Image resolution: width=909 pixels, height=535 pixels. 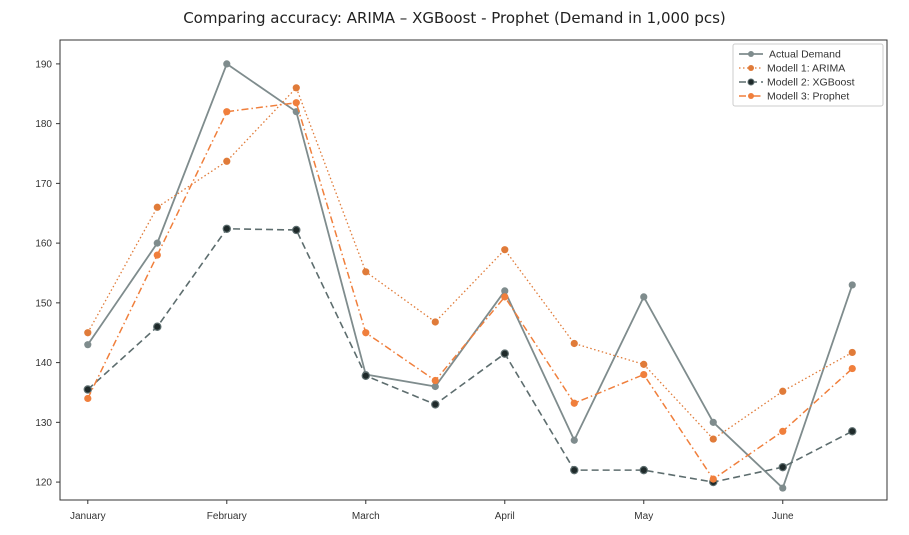 What do you see at coordinates (88, 516) in the screenshot?
I see `x-tick-label: January` at bounding box center [88, 516].